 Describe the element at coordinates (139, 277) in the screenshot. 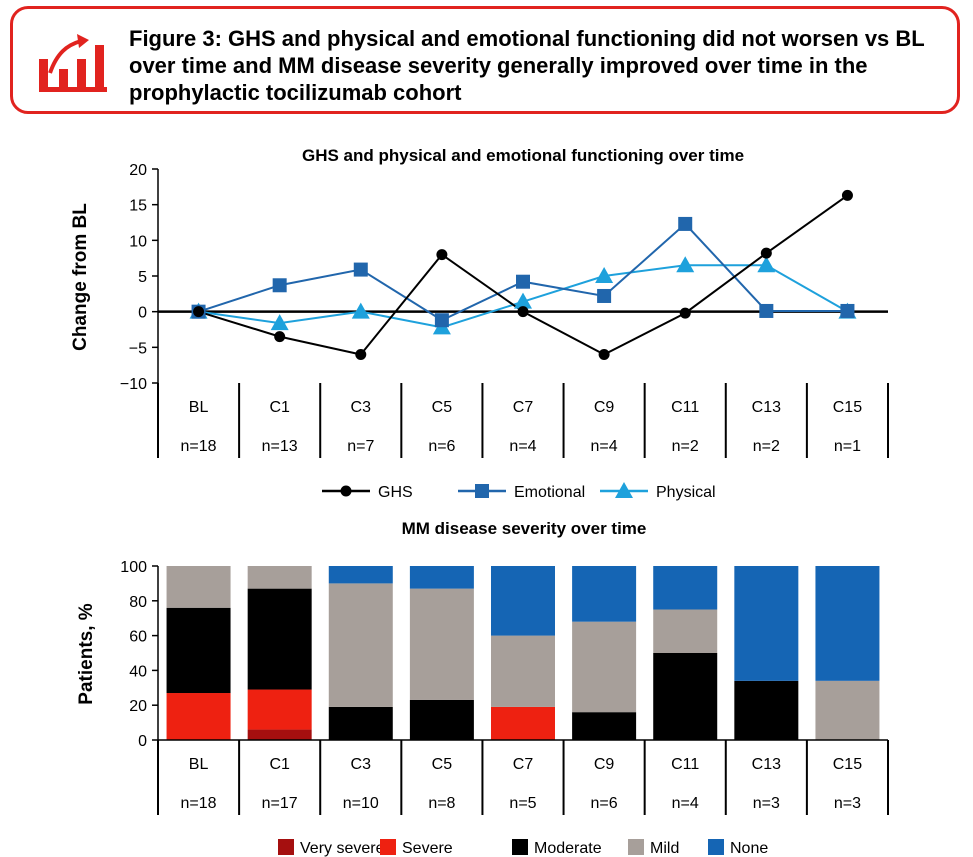

I see `line-chart-y-ticks: 20 15 10 5 0 −5 −10` at that location.